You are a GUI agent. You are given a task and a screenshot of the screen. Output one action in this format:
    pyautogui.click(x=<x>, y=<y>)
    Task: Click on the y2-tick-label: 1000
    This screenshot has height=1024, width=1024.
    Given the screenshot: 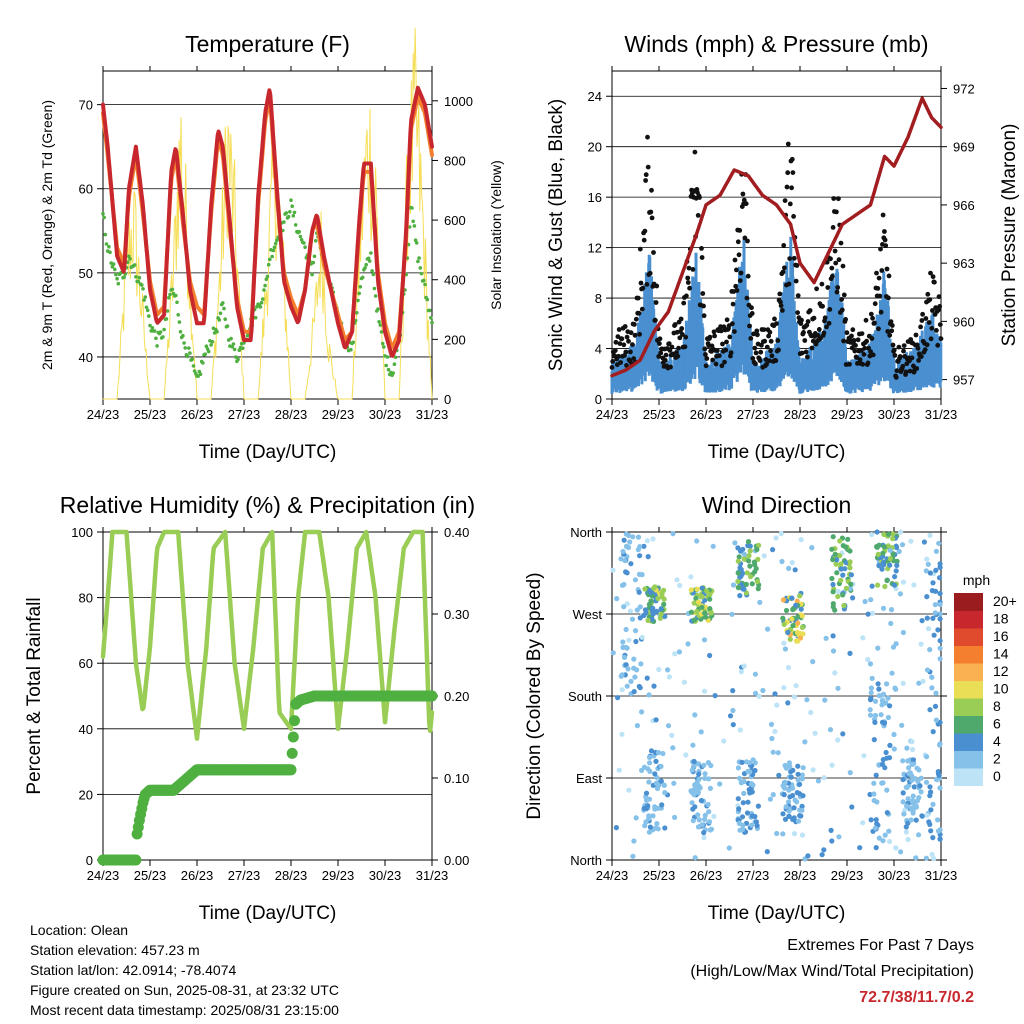 What is the action you would take?
    pyautogui.click(x=458, y=101)
    